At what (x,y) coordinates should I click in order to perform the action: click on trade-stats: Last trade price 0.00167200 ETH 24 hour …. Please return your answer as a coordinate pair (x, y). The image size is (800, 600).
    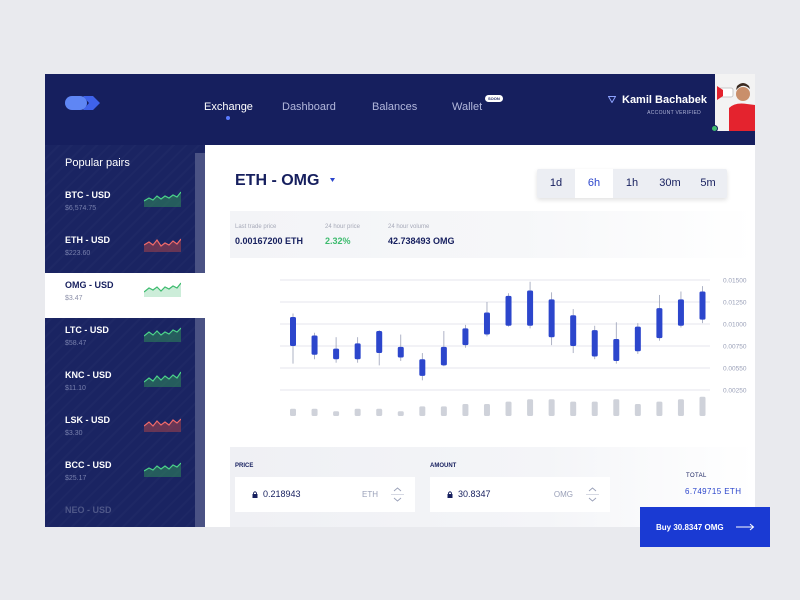
    Looking at the image, I should click on (492, 234).